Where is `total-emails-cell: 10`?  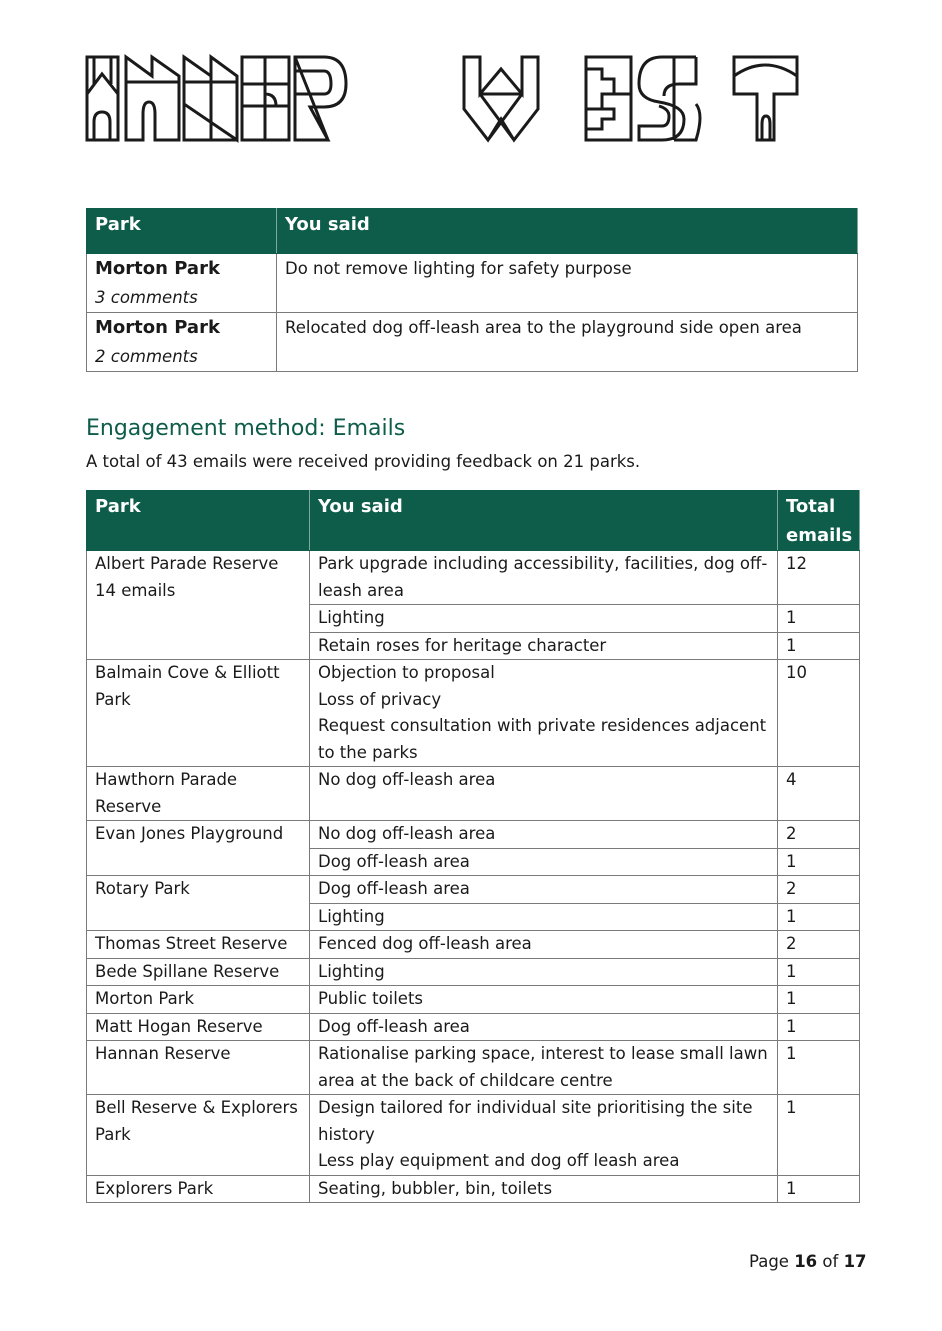 total-emails-cell: 10 is located at coordinates (818, 713).